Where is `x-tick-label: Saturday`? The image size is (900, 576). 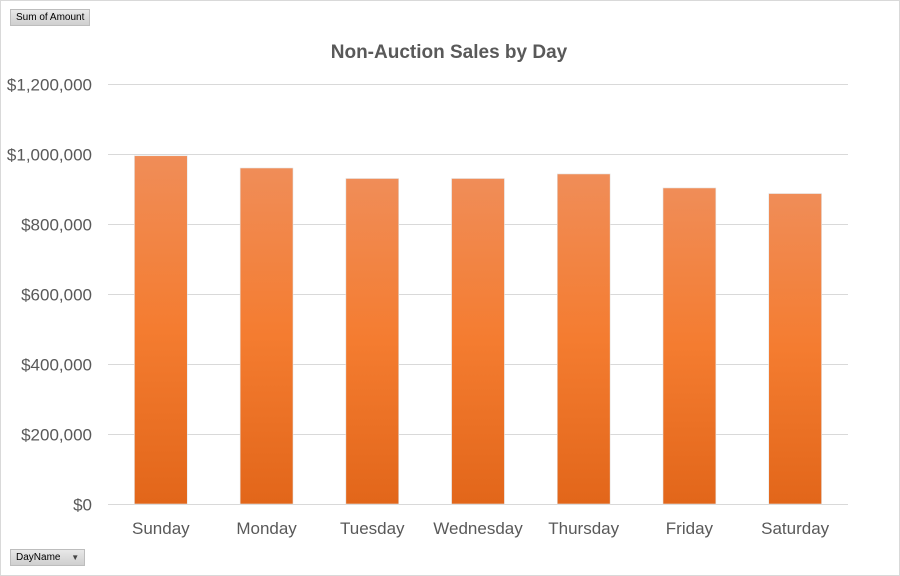 x-tick-label: Saturday is located at coordinates (795, 528).